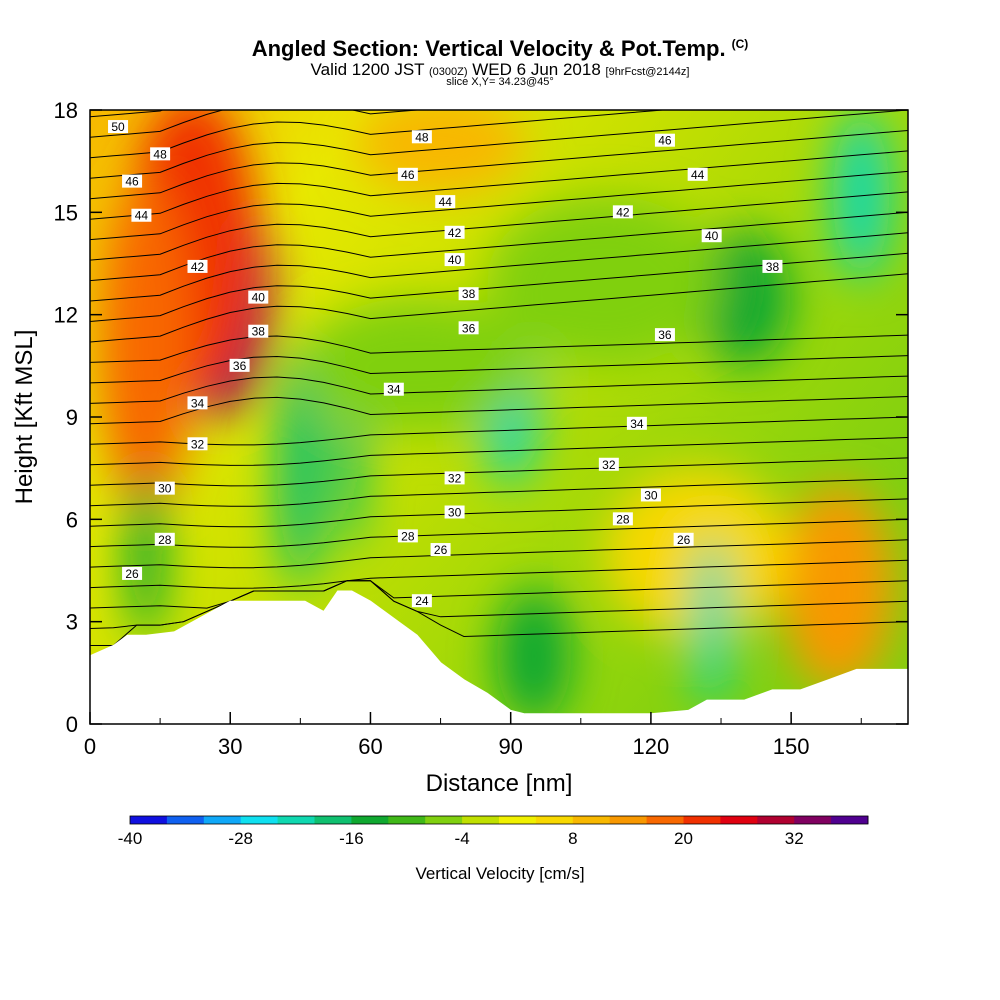  I want to click on theta-label-text: 48, so click(160, 154).